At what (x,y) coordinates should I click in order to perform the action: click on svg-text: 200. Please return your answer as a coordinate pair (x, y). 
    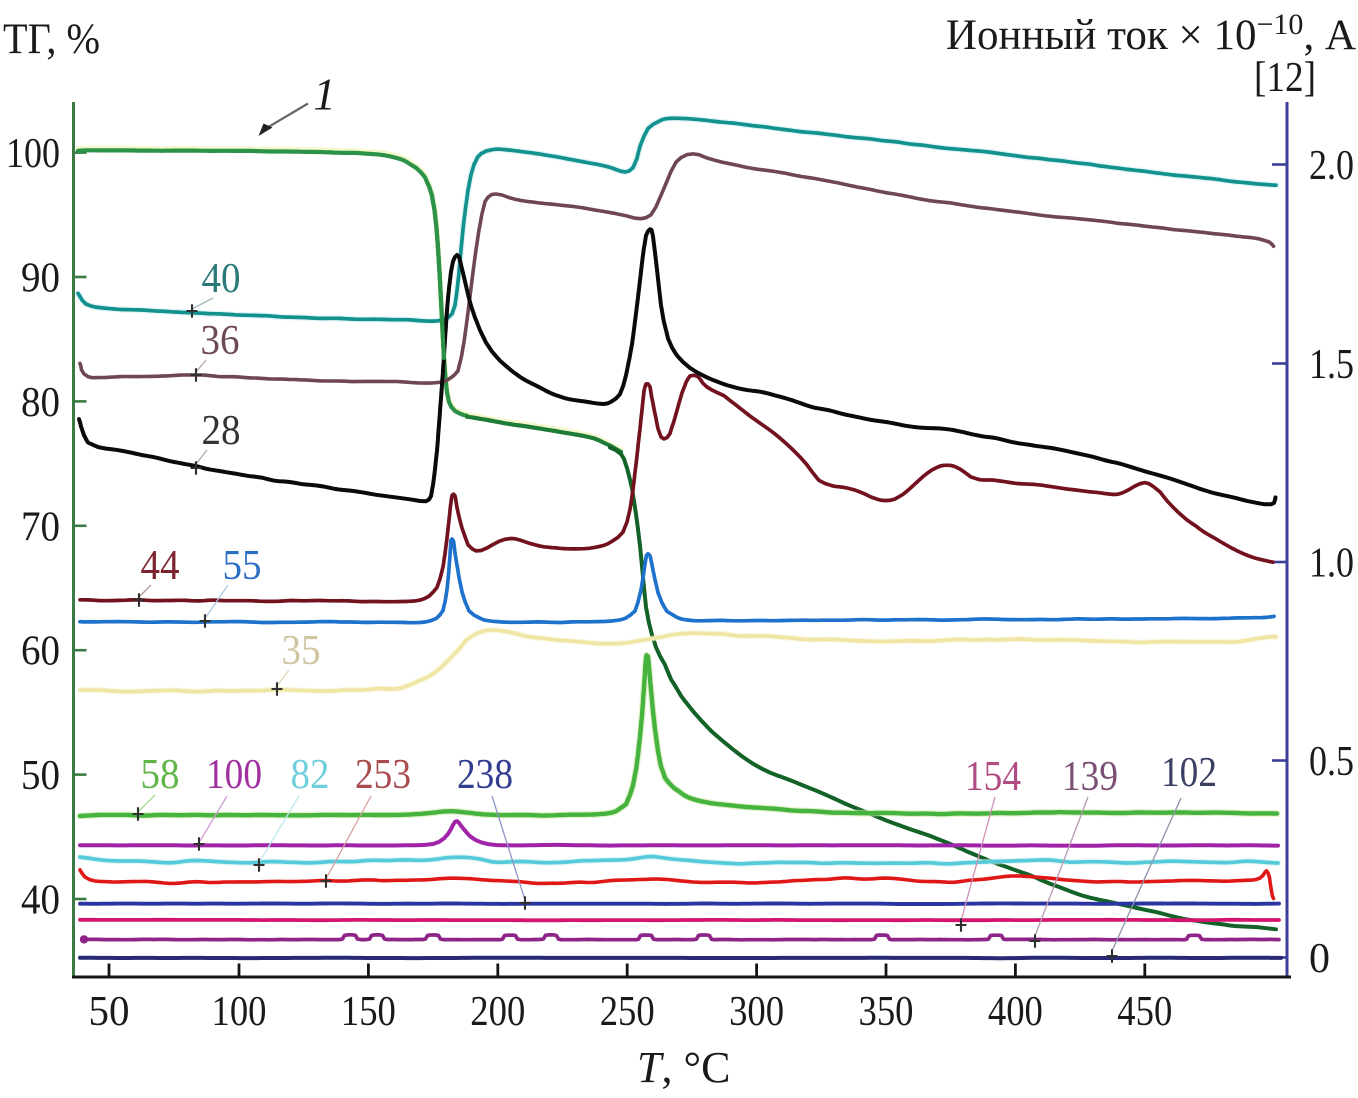
    Looking at the image, I should click on (497, 1012).